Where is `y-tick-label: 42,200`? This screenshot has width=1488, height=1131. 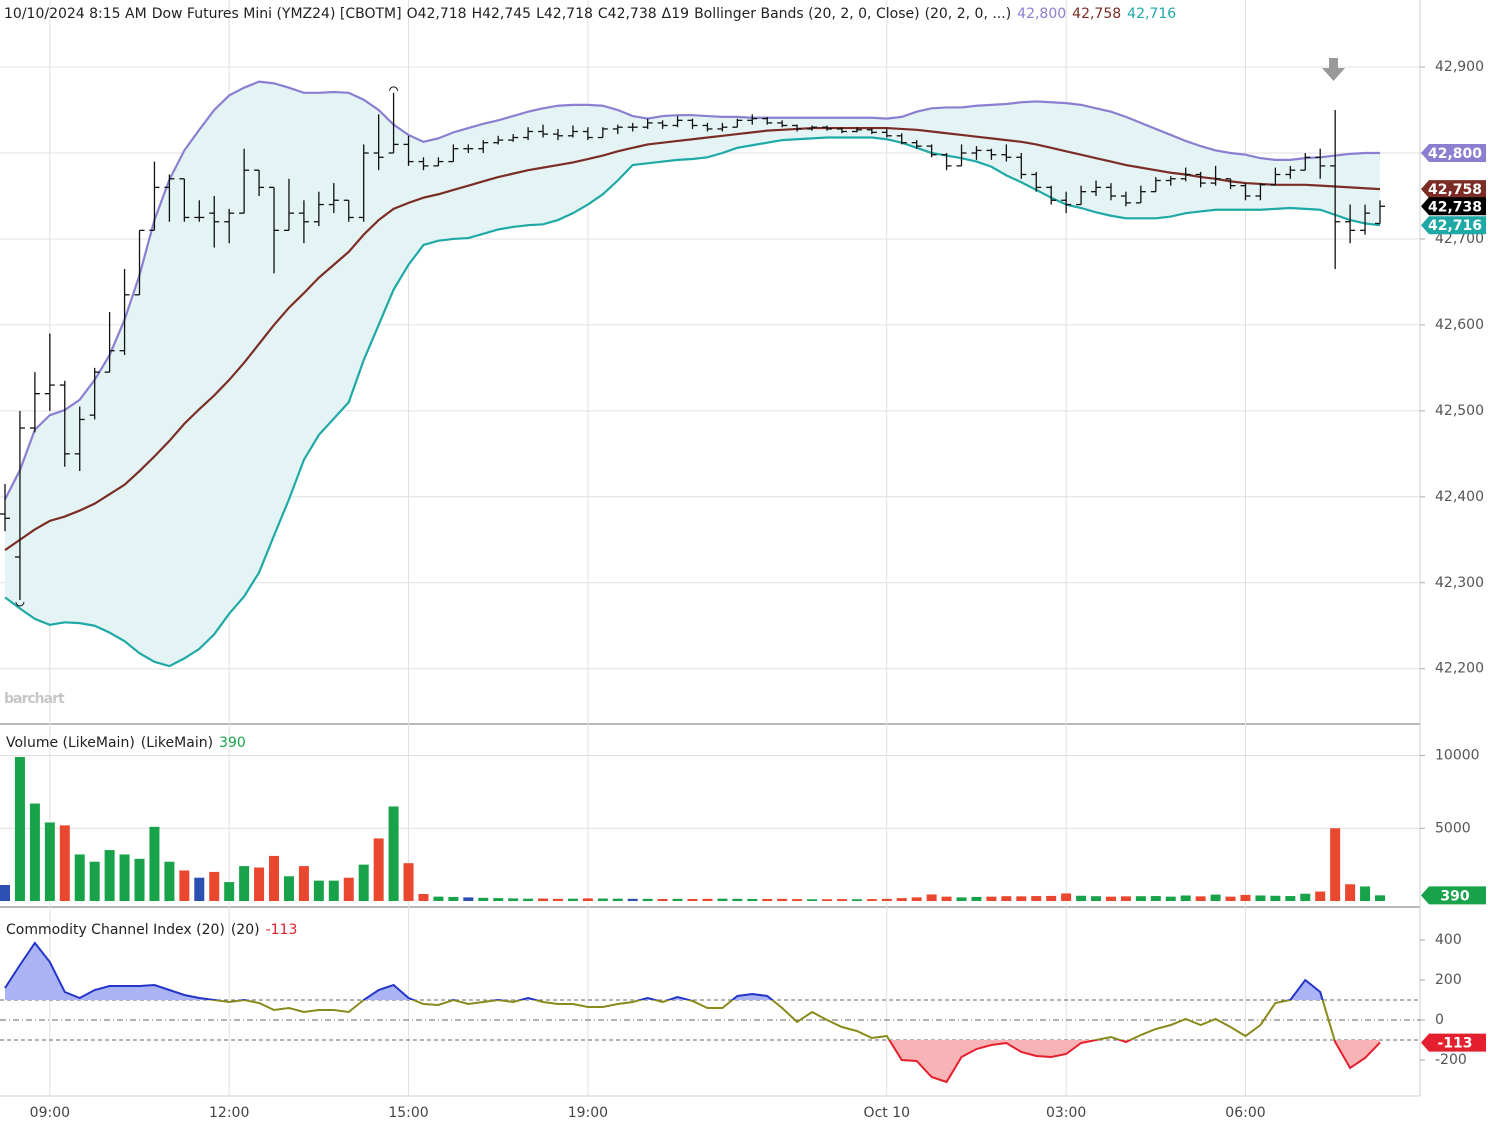 y-tick-label: 42,200 is located at coordinates (1459, 669).